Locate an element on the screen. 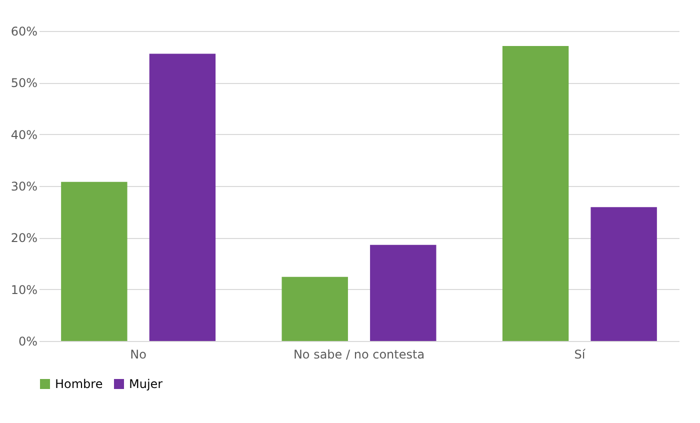  y-tick-label: 20% is located at coordinates (24, 238).